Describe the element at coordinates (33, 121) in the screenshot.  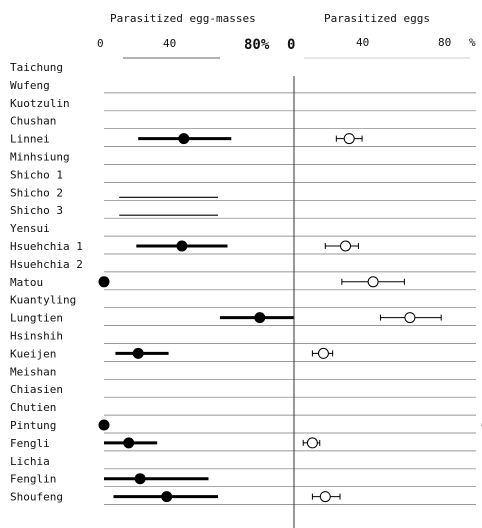
I see `site-label-3: Chushan` at that location.